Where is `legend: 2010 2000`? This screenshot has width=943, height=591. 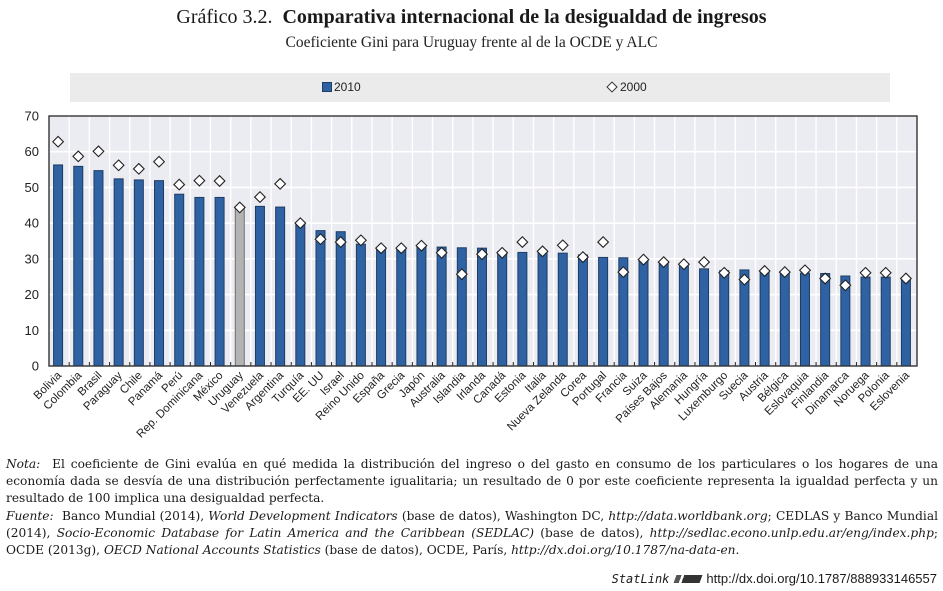 legend: 2010 2000 is located at coordinates (480, 87).